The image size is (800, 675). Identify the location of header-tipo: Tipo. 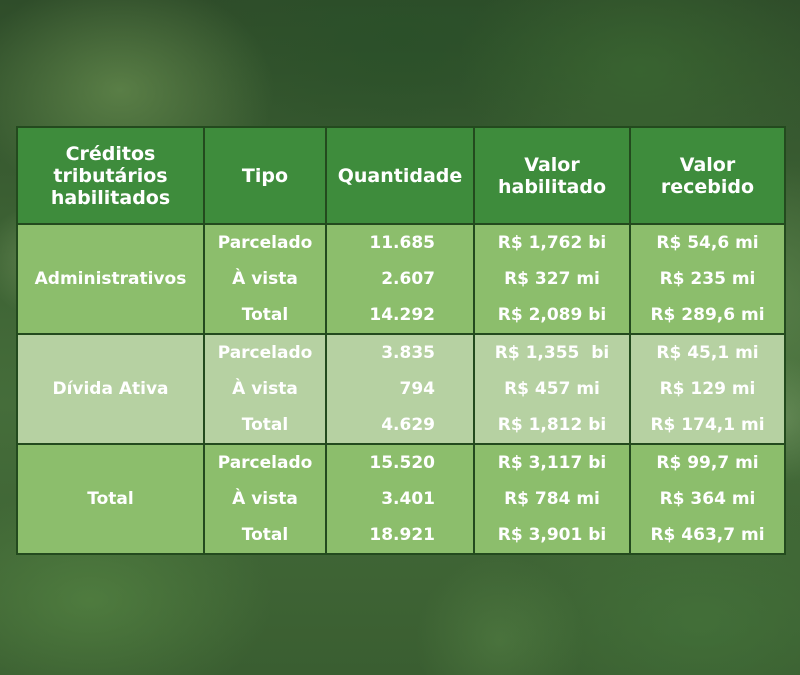
(265, 175).